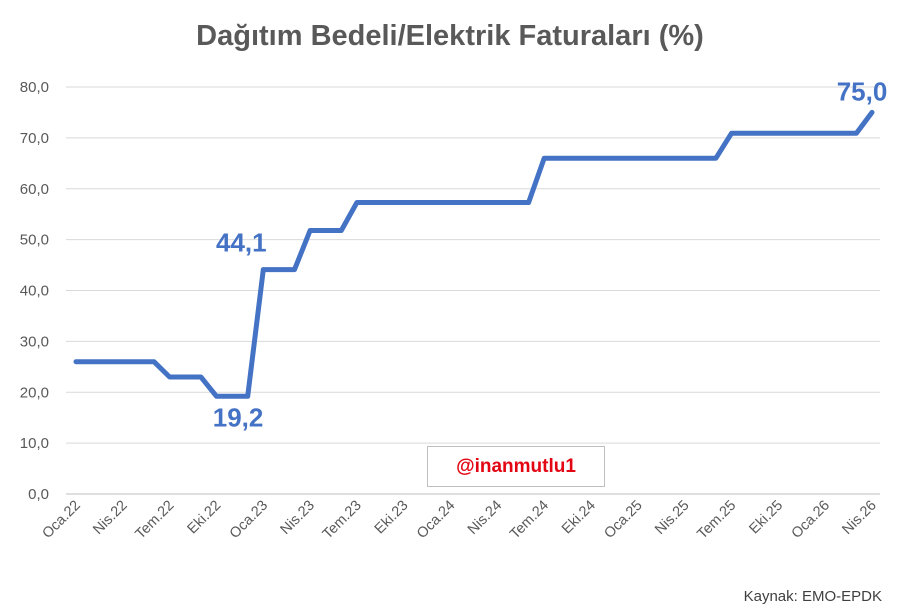  What do you see at coordinates (61, 520) in the screenshot?
I see `x-tick-label: Oca.22` at bounding box center [61, 520].